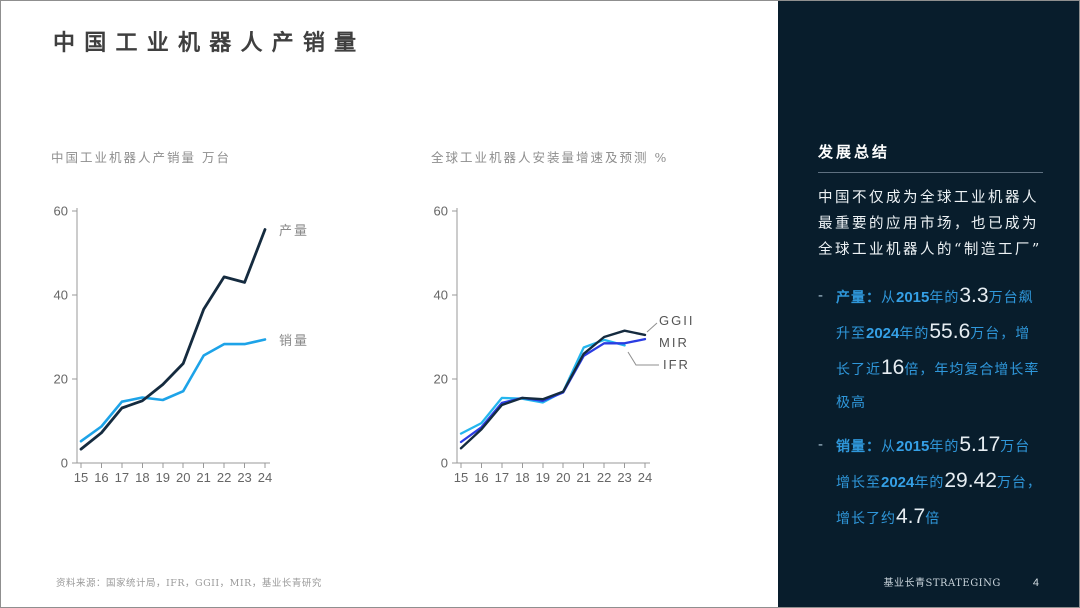  What do you see at coordinates (676, 364) in the screenshot?
I see `svg-text: IFR` at bounding box center [676, 364].